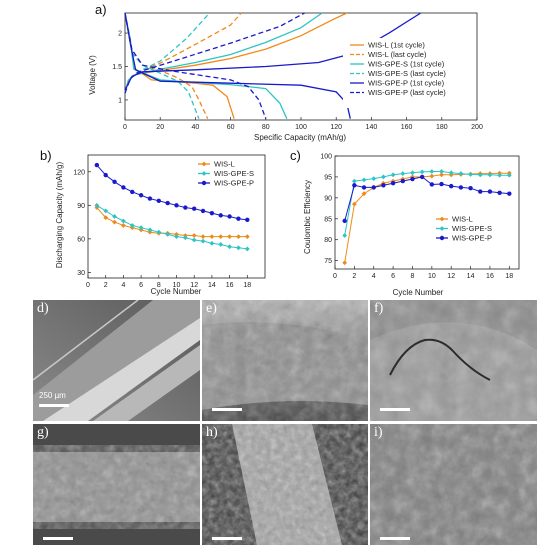  I want to click on sem-e-scalebar, so click(227, 409).